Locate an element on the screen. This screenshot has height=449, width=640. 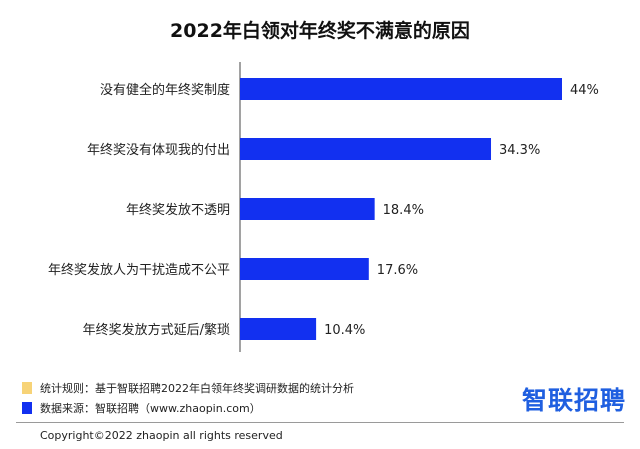
value-label-4: 10.4% is located at coordinates (344, 330).